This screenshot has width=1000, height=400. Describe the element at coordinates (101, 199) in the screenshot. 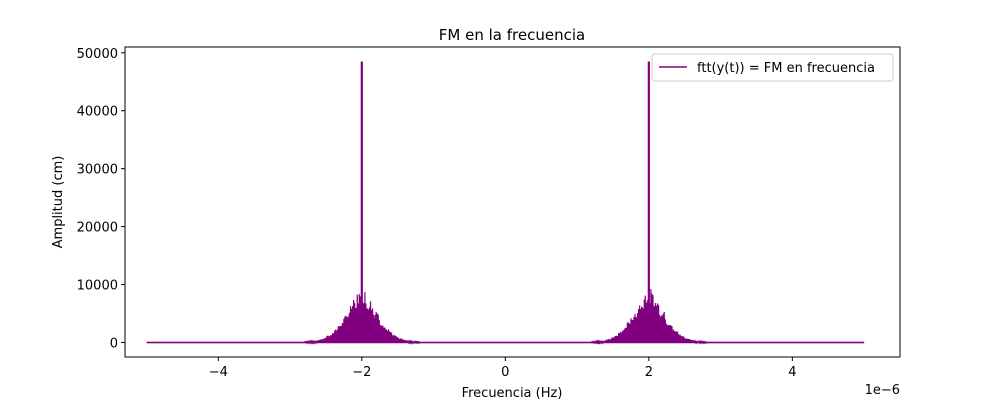

I see `y-axis-ticks: 0 10000 20000 30000 40000 50000` at that location.